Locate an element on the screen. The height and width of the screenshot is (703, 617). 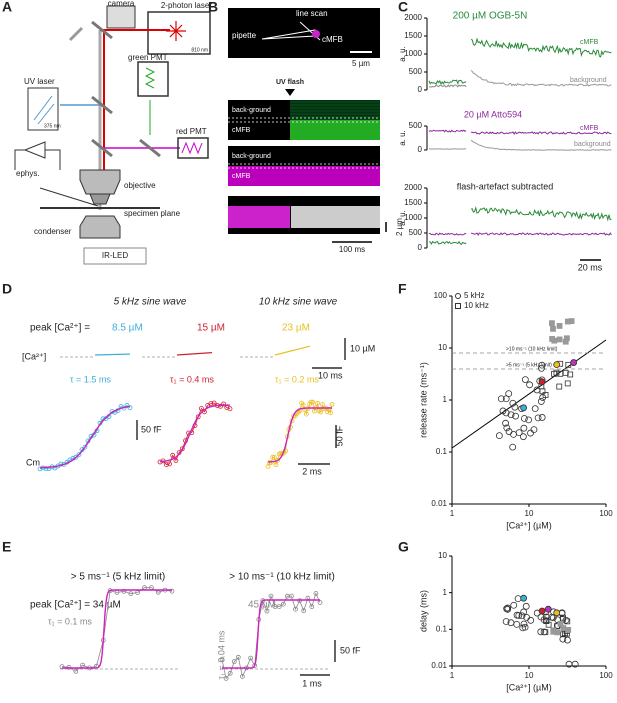
legend-marker is located at coordinates (458, 306).